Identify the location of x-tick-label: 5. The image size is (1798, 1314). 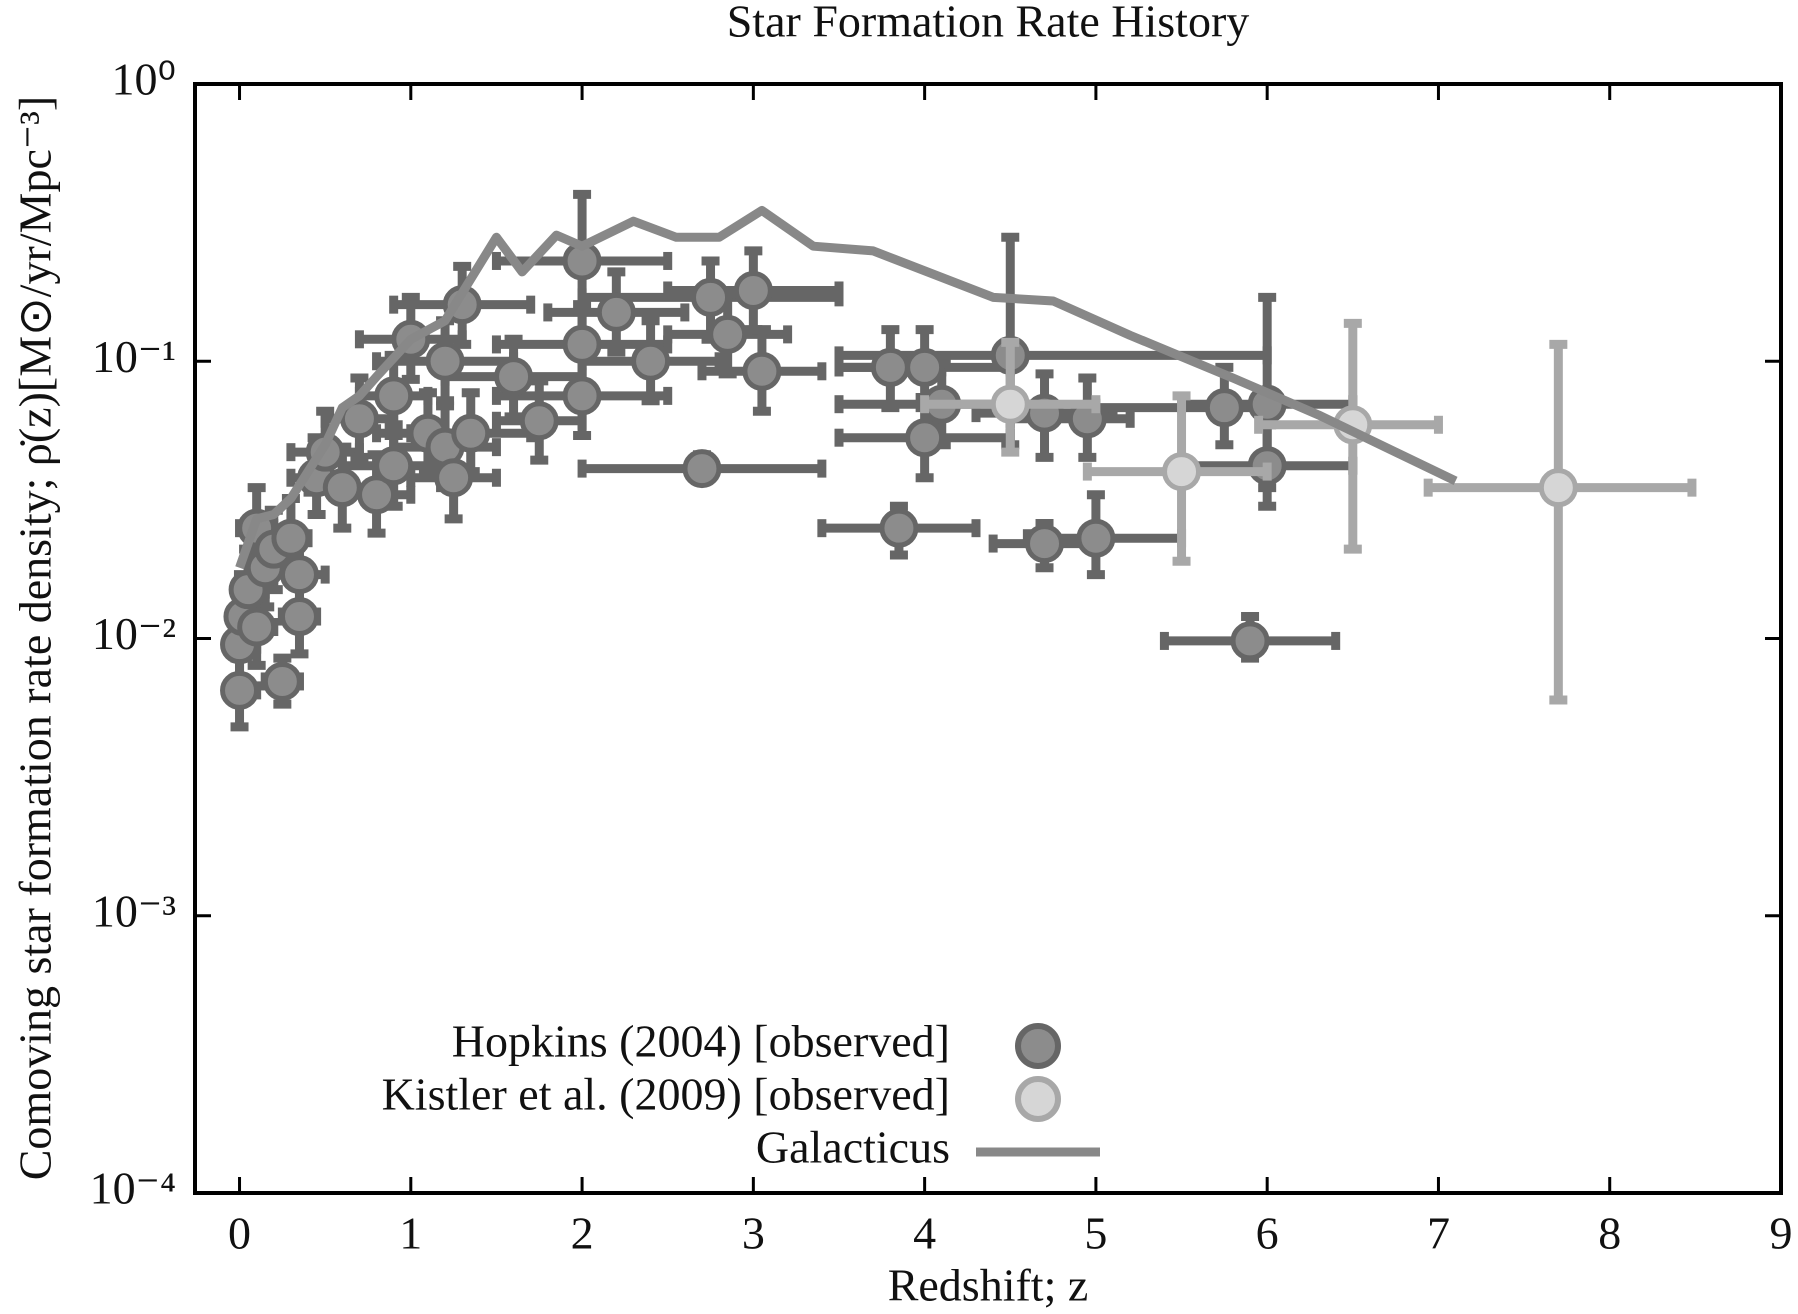
(1095, 1233).